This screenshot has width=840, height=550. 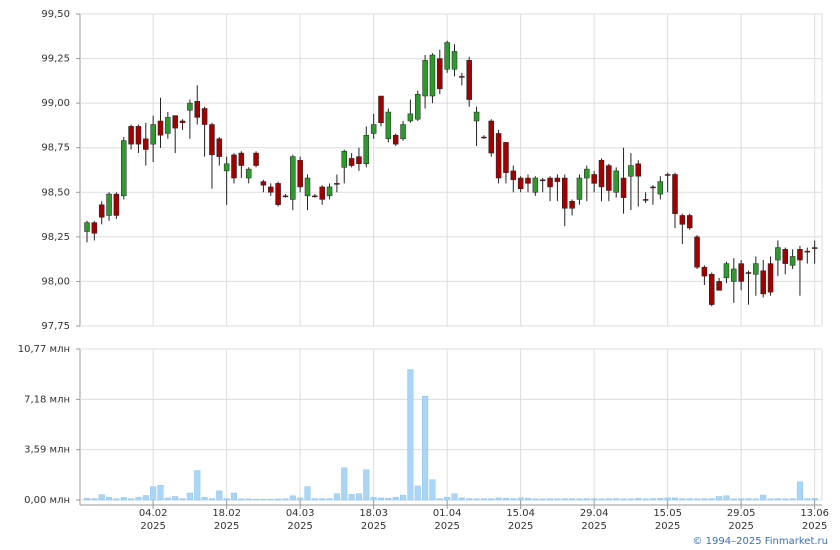 I want to click on y-tick-label: 0,00 млн, so click(x=47, y=500).